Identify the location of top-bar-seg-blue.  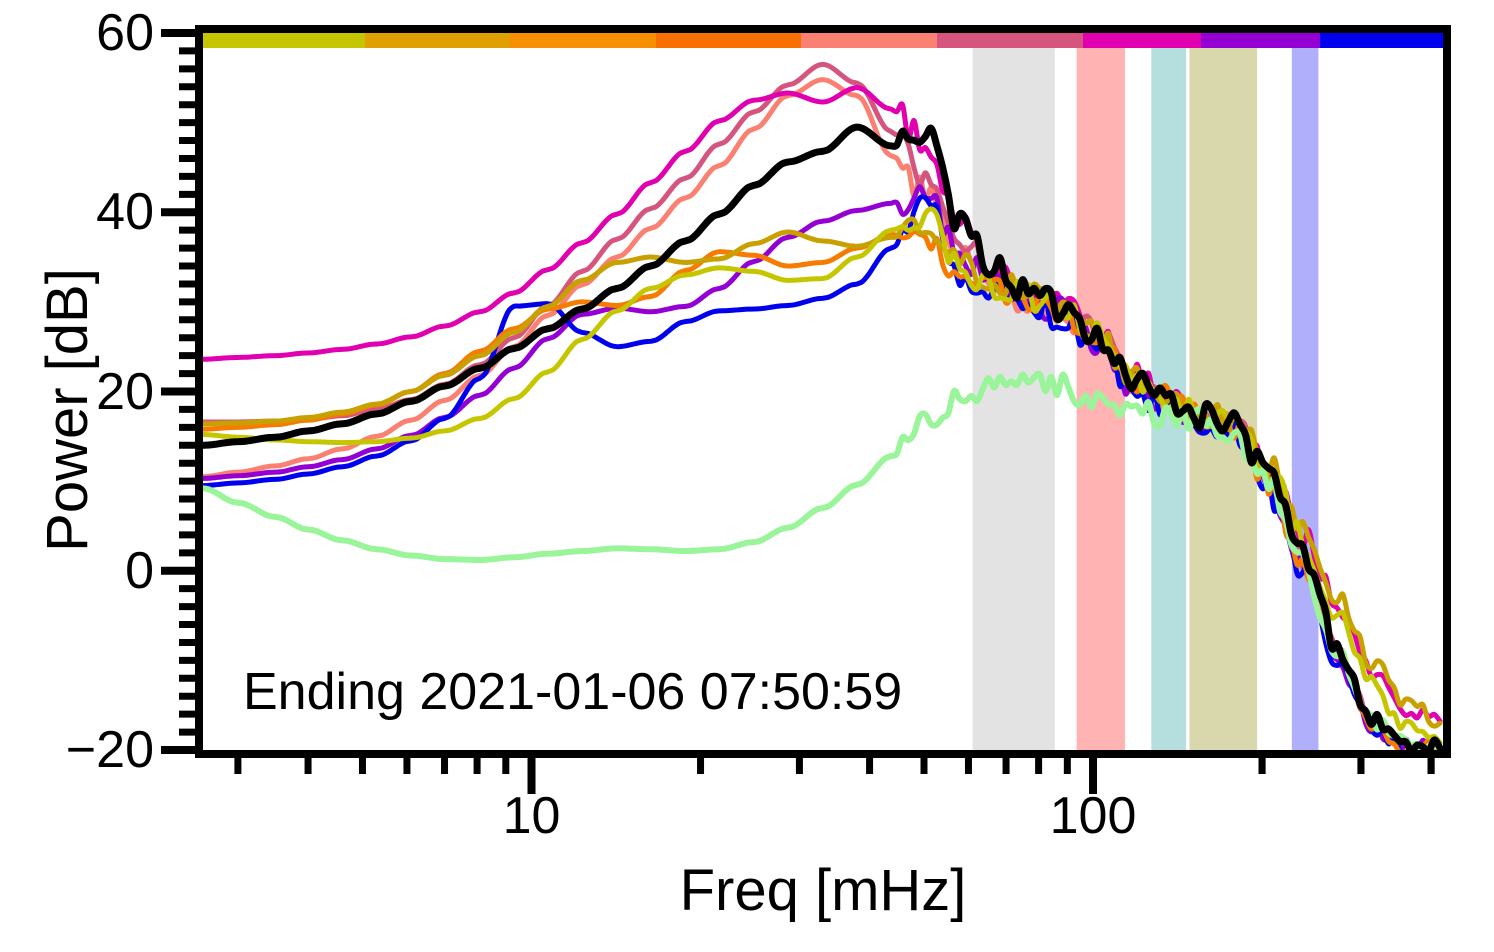
(1381, 40).